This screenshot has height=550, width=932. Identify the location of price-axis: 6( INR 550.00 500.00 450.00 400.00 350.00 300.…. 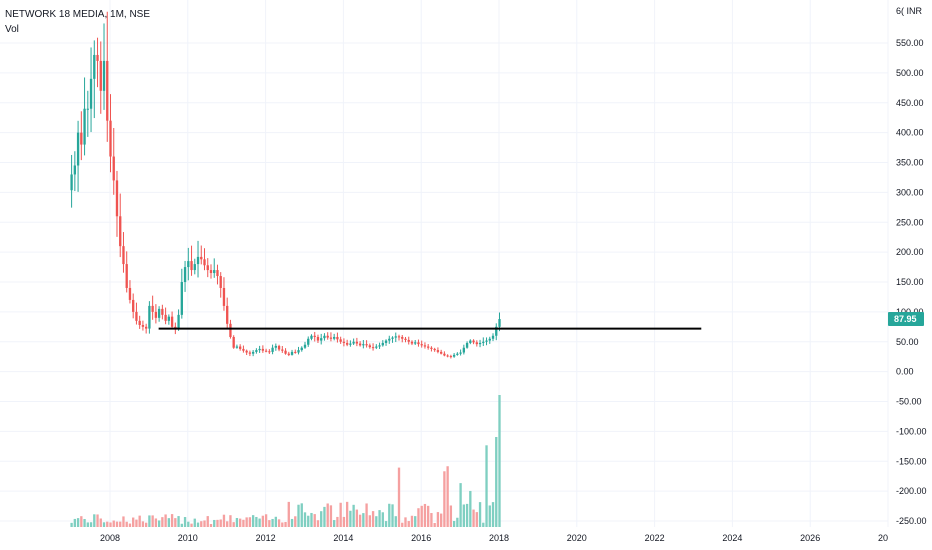
(911, 266).